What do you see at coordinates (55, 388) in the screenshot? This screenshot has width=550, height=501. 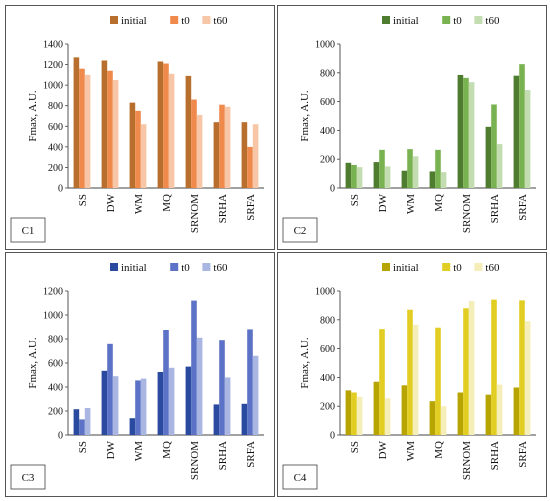 I see `y-tick-label-c3-400: 400` at bounding box center [55, 388].